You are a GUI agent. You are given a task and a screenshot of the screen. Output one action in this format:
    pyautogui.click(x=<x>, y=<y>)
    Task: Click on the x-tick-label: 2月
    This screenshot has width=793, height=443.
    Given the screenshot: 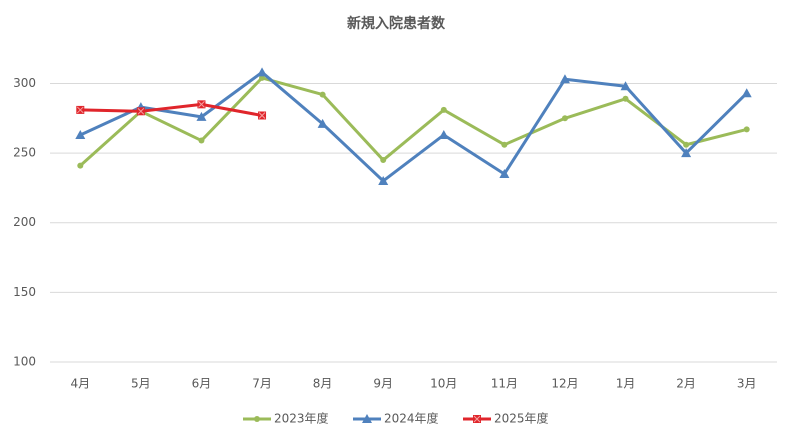 What is the action you would take?
    pyautogui.click(x=686, y=384)
    